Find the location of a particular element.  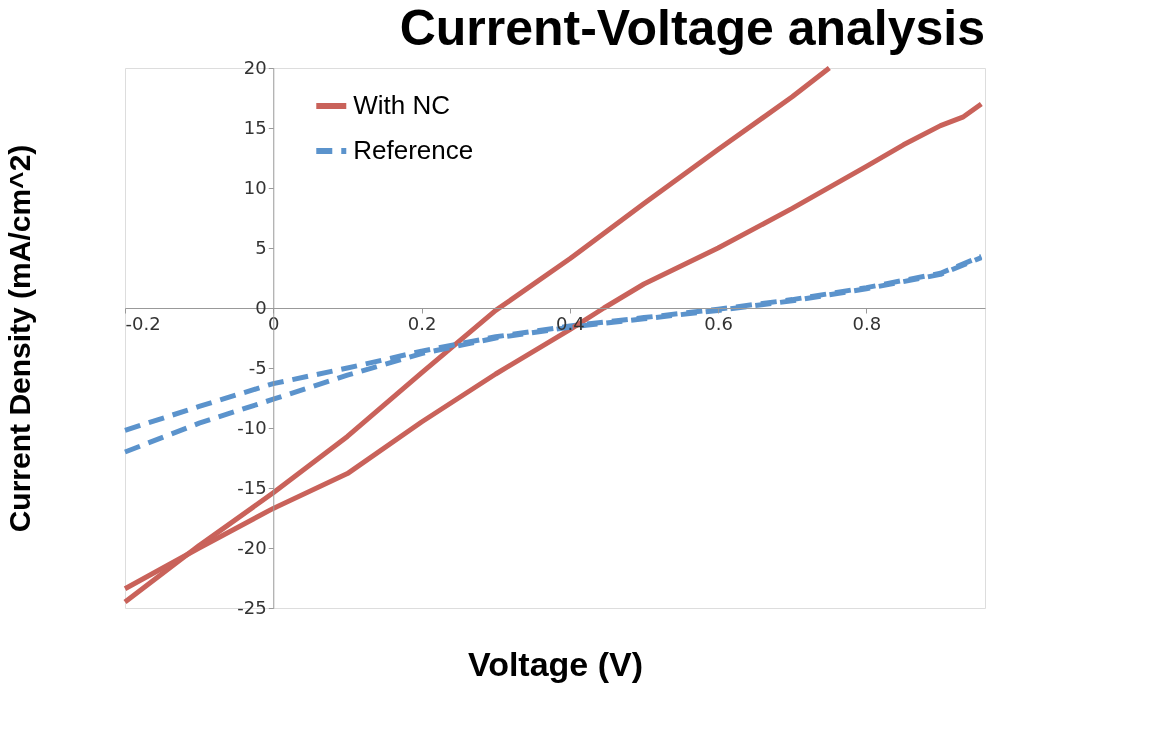

y-tick-label: -20 is located at coordinates (252, 547).